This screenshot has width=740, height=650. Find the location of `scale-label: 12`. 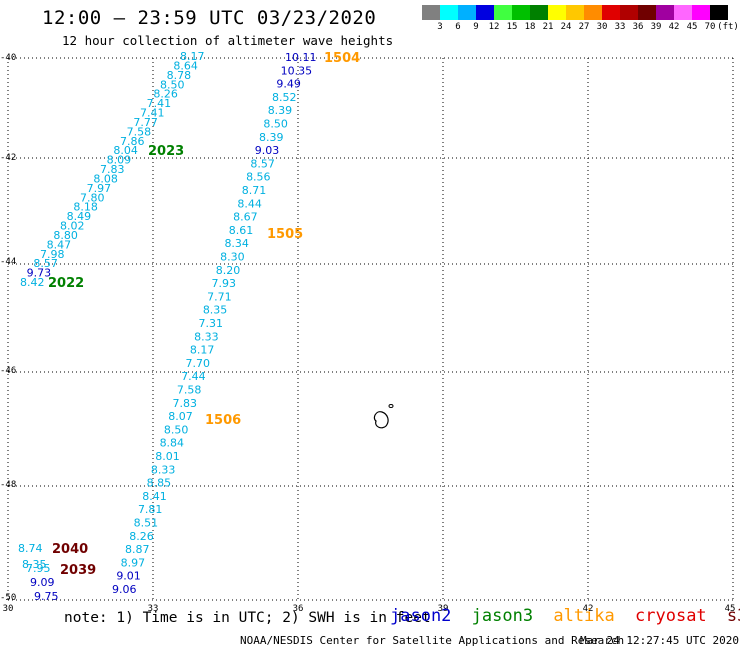

scale-label: 12 is located at coordinates (494, 27).